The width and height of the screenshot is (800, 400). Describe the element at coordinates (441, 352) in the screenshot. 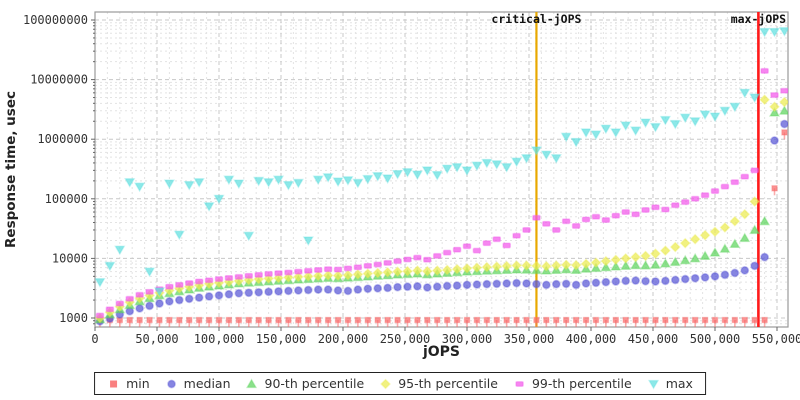

I see `x-axis-title: jOPS` at that location.